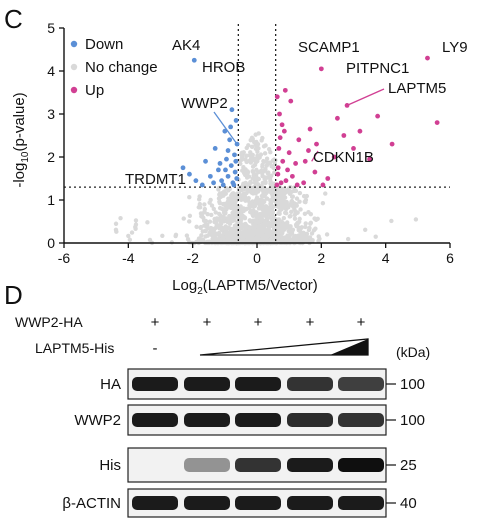 This screenshot has height=525, width=483. I want to click on significant-points, so click(310, 121).